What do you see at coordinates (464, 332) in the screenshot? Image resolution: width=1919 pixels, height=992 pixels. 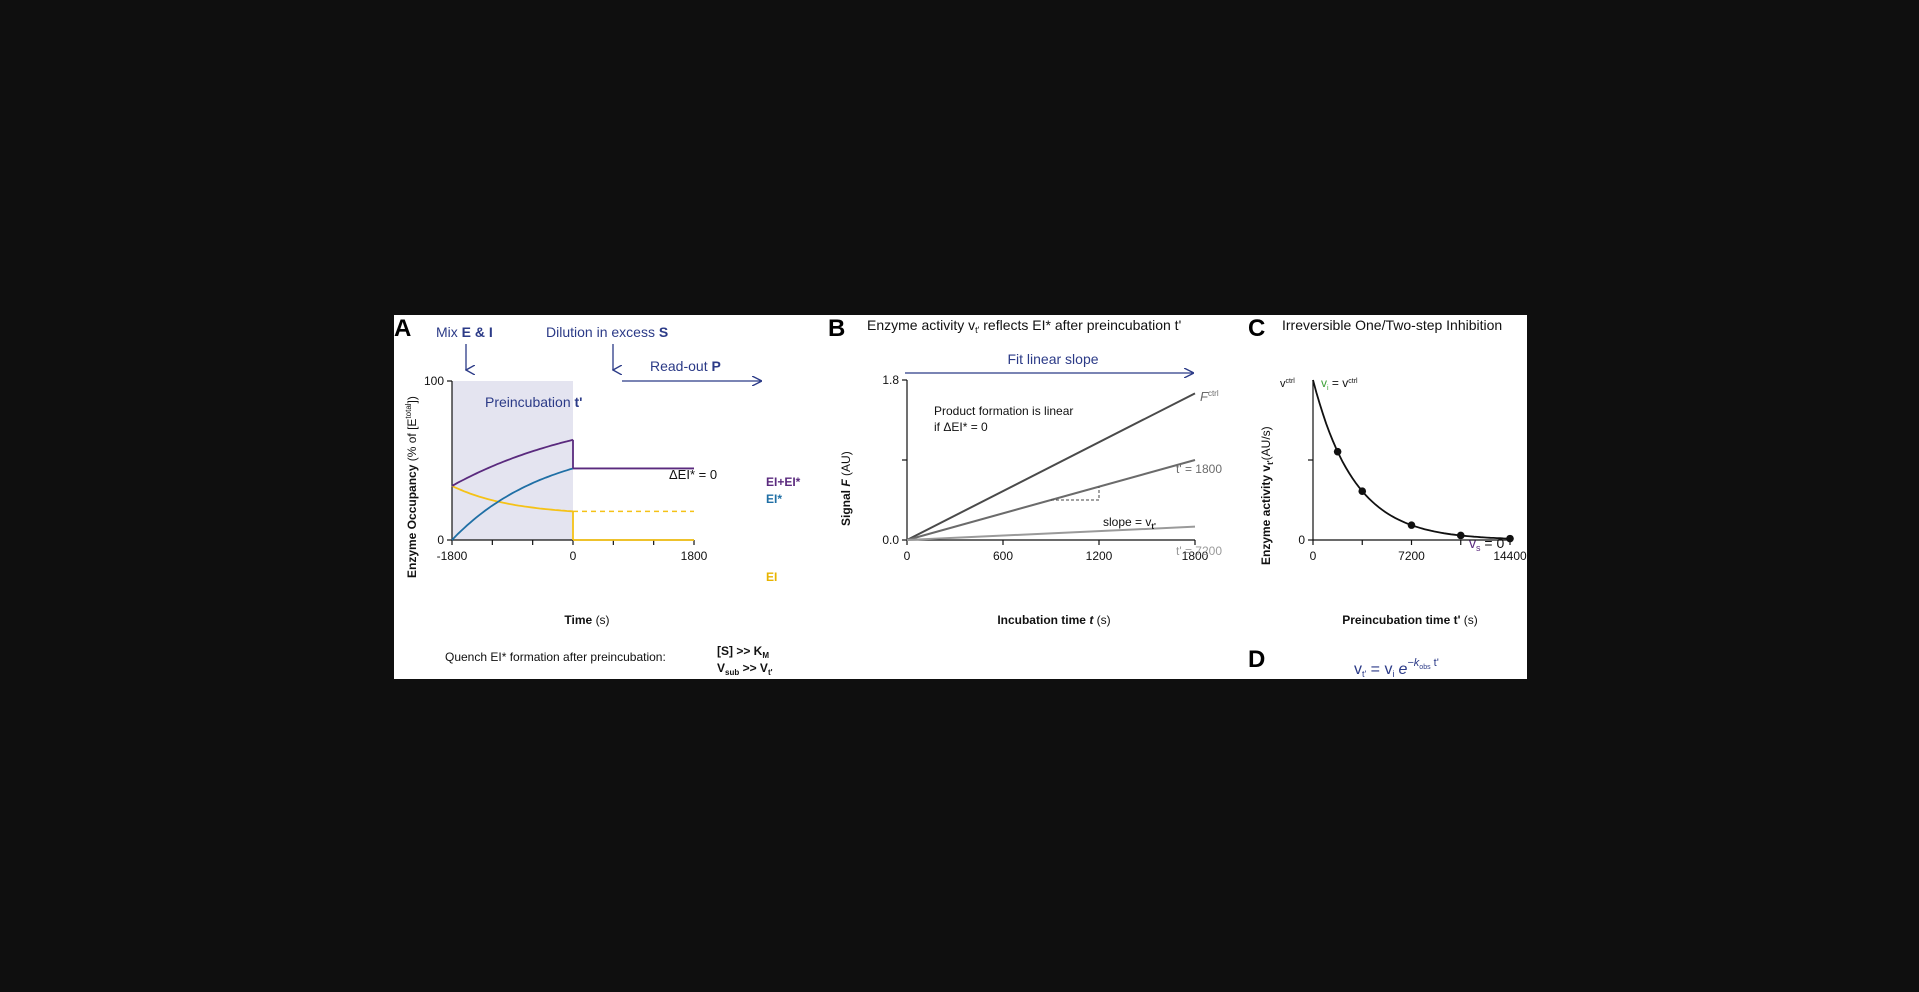 I see `mix-label: Mix E & I` at bounding box center [464, 332].